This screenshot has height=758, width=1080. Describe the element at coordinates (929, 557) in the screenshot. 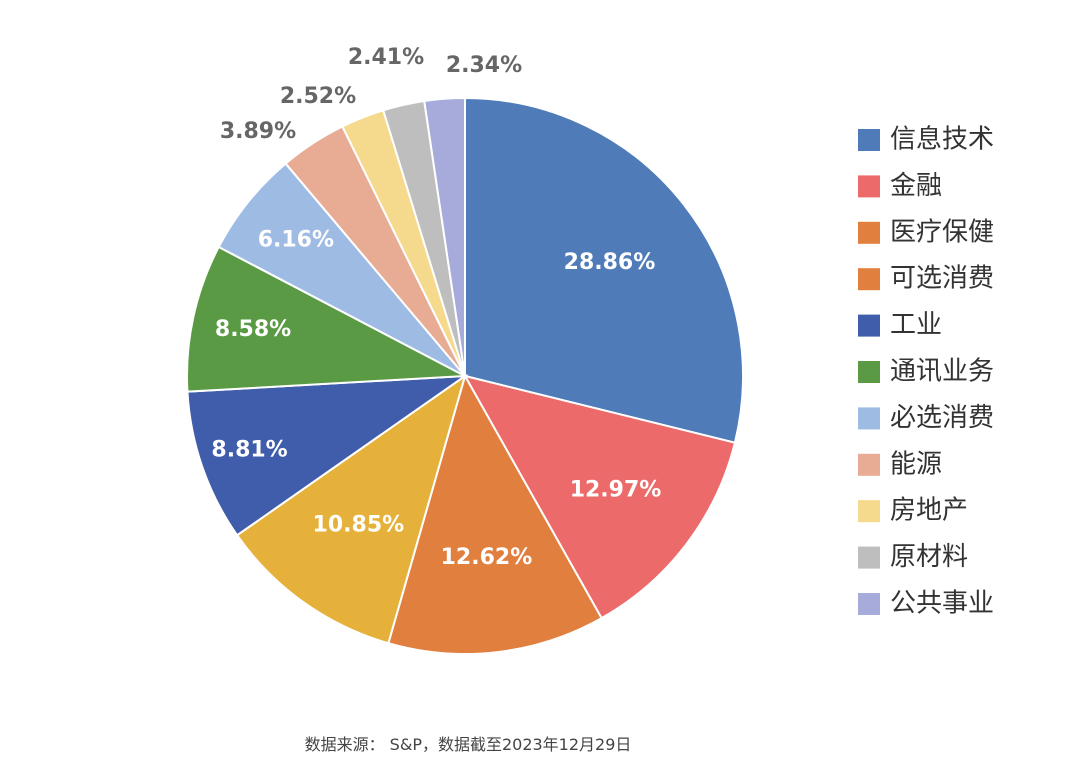

I see `legend-label-9: 原材料` at that location.